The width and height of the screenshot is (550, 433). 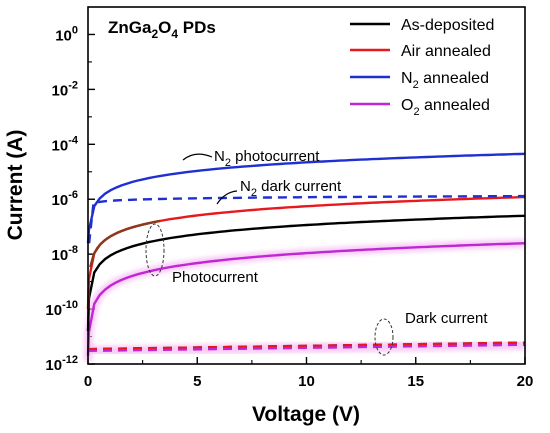 I want to click on photocurrent-marker-ellipse, so click(x=155, y=250).